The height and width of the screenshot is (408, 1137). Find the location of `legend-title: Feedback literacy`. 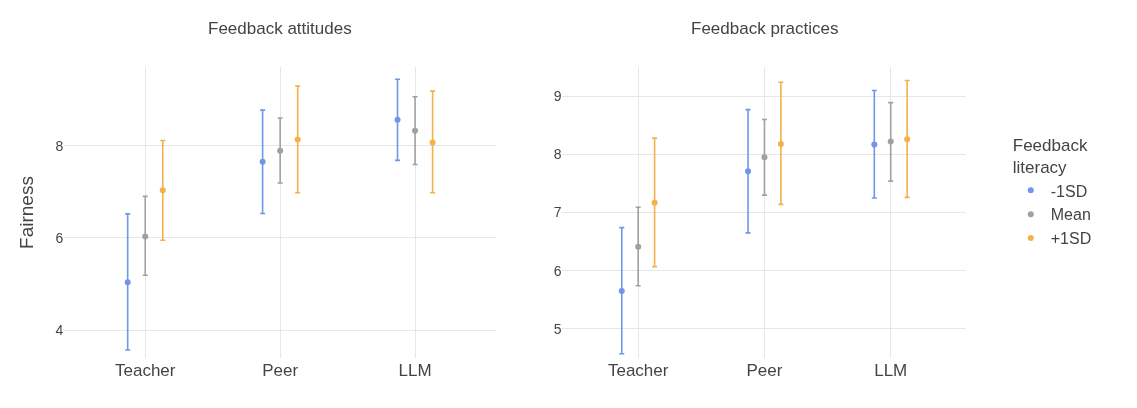

legend-title: Feedback literacy is located at coordinates (1050, 157).